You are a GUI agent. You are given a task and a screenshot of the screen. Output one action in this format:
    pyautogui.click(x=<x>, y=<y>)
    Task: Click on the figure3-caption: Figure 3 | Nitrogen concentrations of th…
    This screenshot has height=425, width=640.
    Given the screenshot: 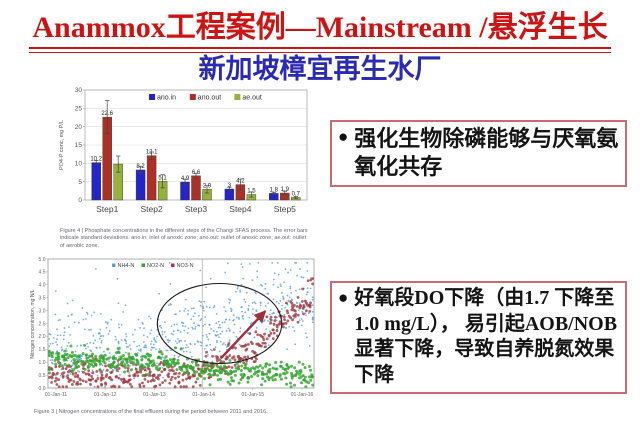 What is the action you would take?
    pyautogui.click(x=151, y=412)
    